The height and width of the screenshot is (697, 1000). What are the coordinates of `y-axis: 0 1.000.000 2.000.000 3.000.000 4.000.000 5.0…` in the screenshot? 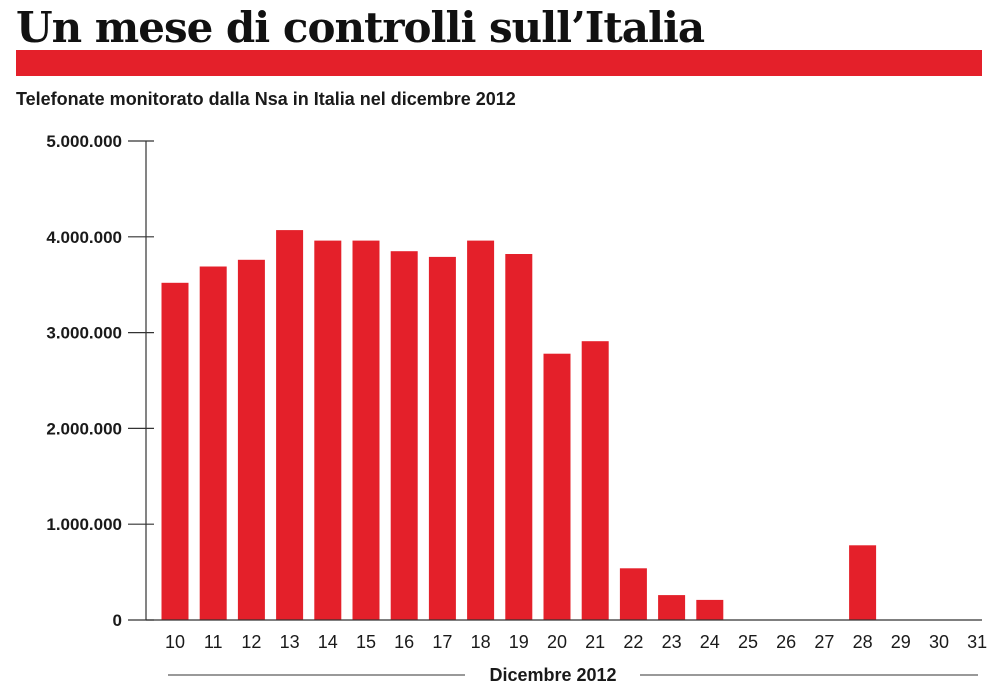 It's located at (100, 381).